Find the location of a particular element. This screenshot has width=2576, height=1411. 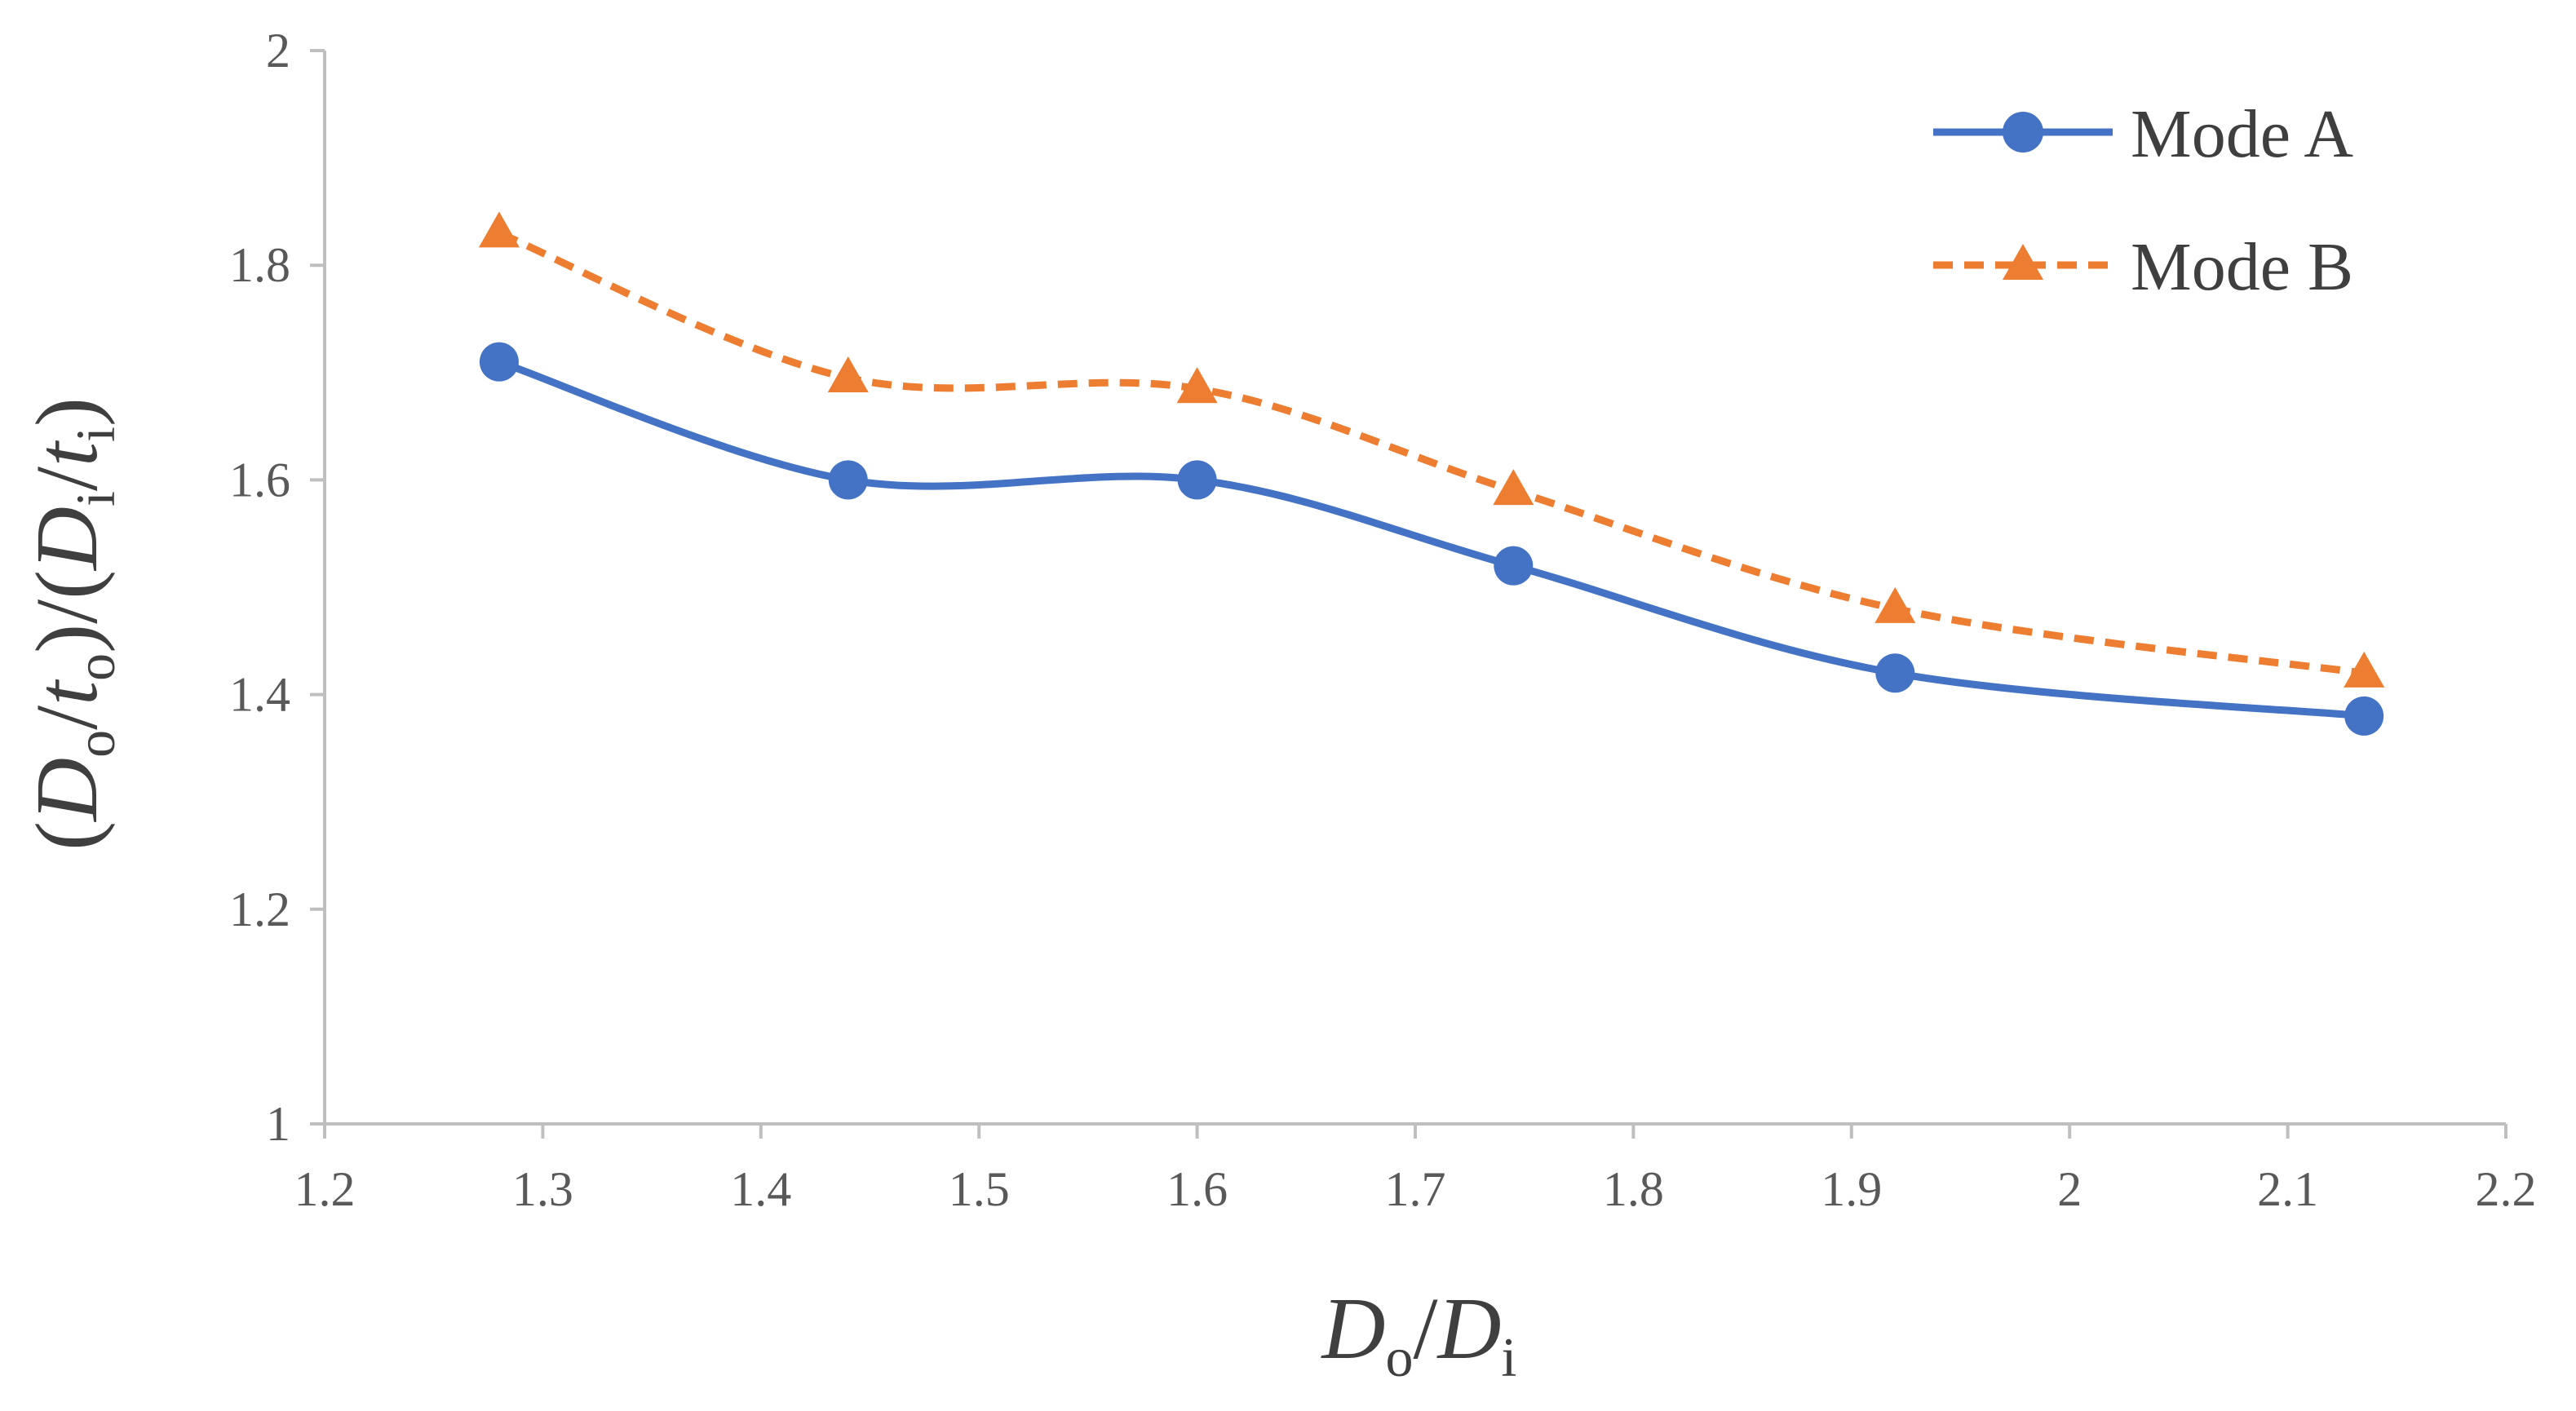

y-tick-label: 1.2 is located at coordinates (259, 909).